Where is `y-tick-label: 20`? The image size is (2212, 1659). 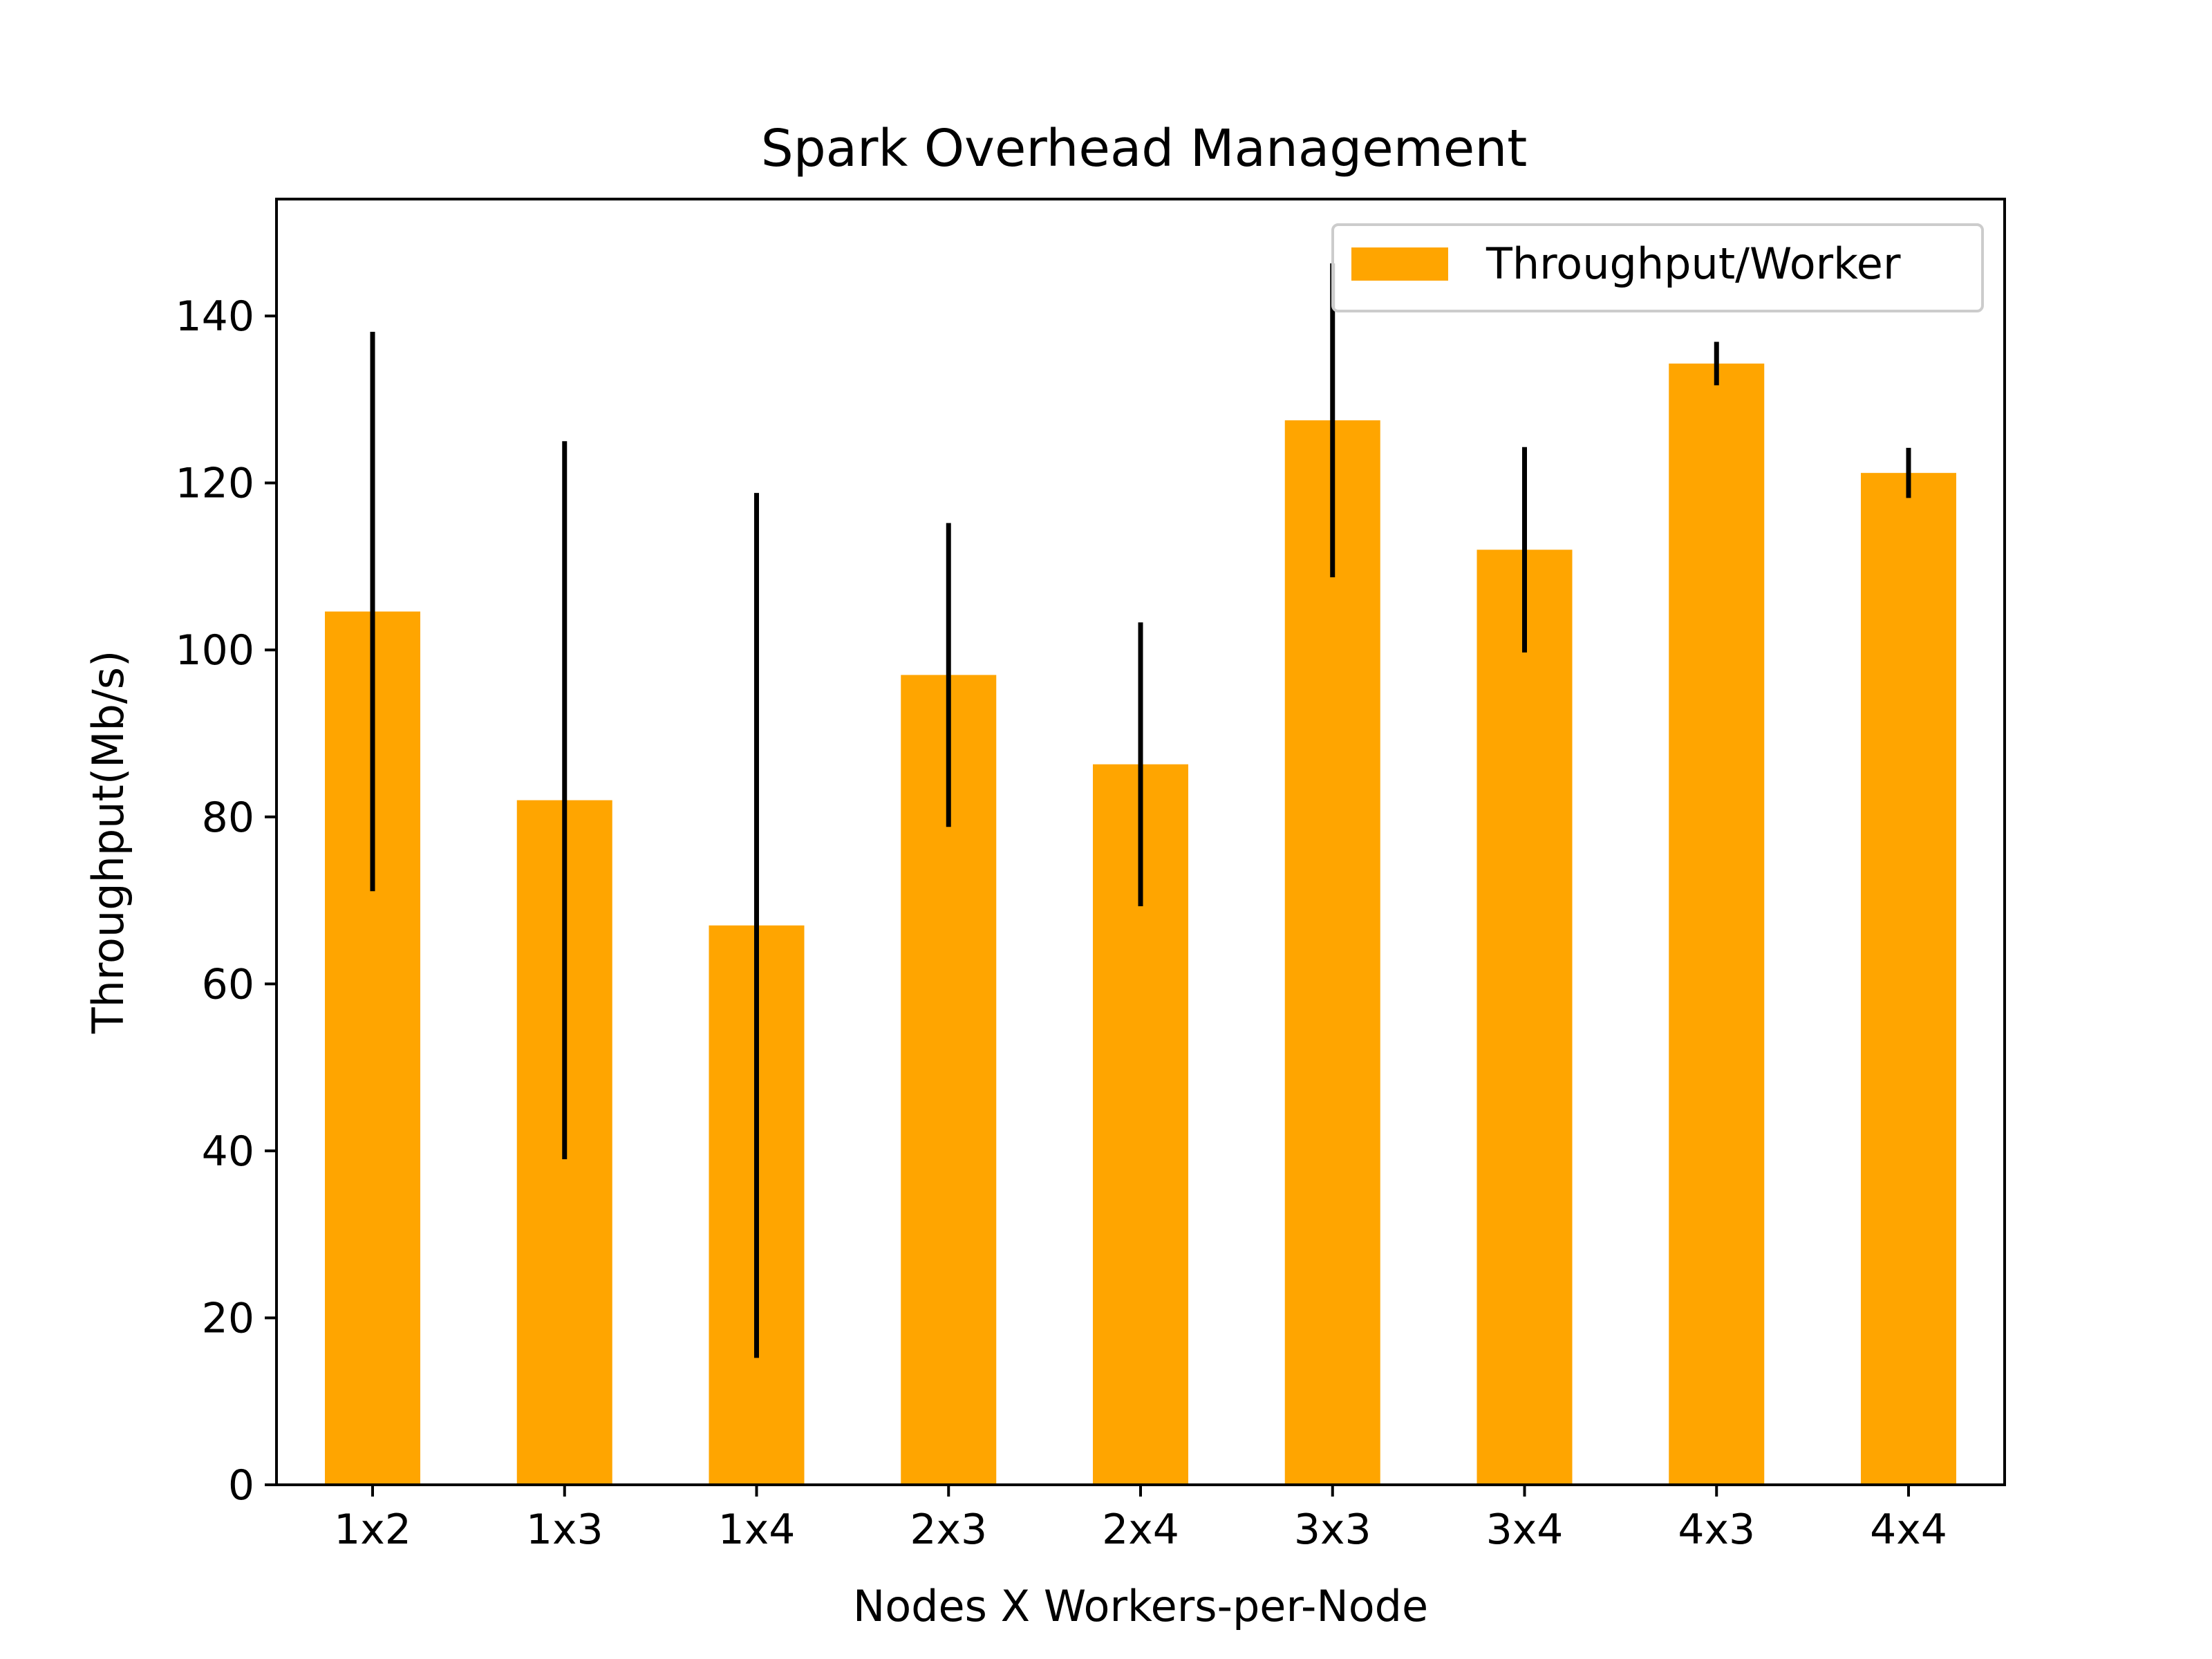 y-tick-label: 20 is located at coordinates (228, 1318).